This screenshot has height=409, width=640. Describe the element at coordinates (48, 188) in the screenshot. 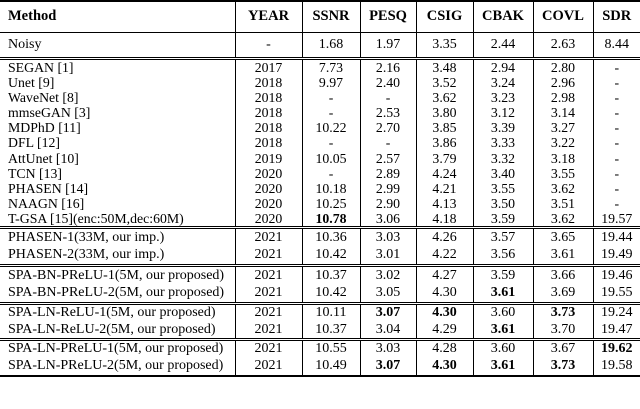

I see `method-cell: PHASEN [14]` at that location.